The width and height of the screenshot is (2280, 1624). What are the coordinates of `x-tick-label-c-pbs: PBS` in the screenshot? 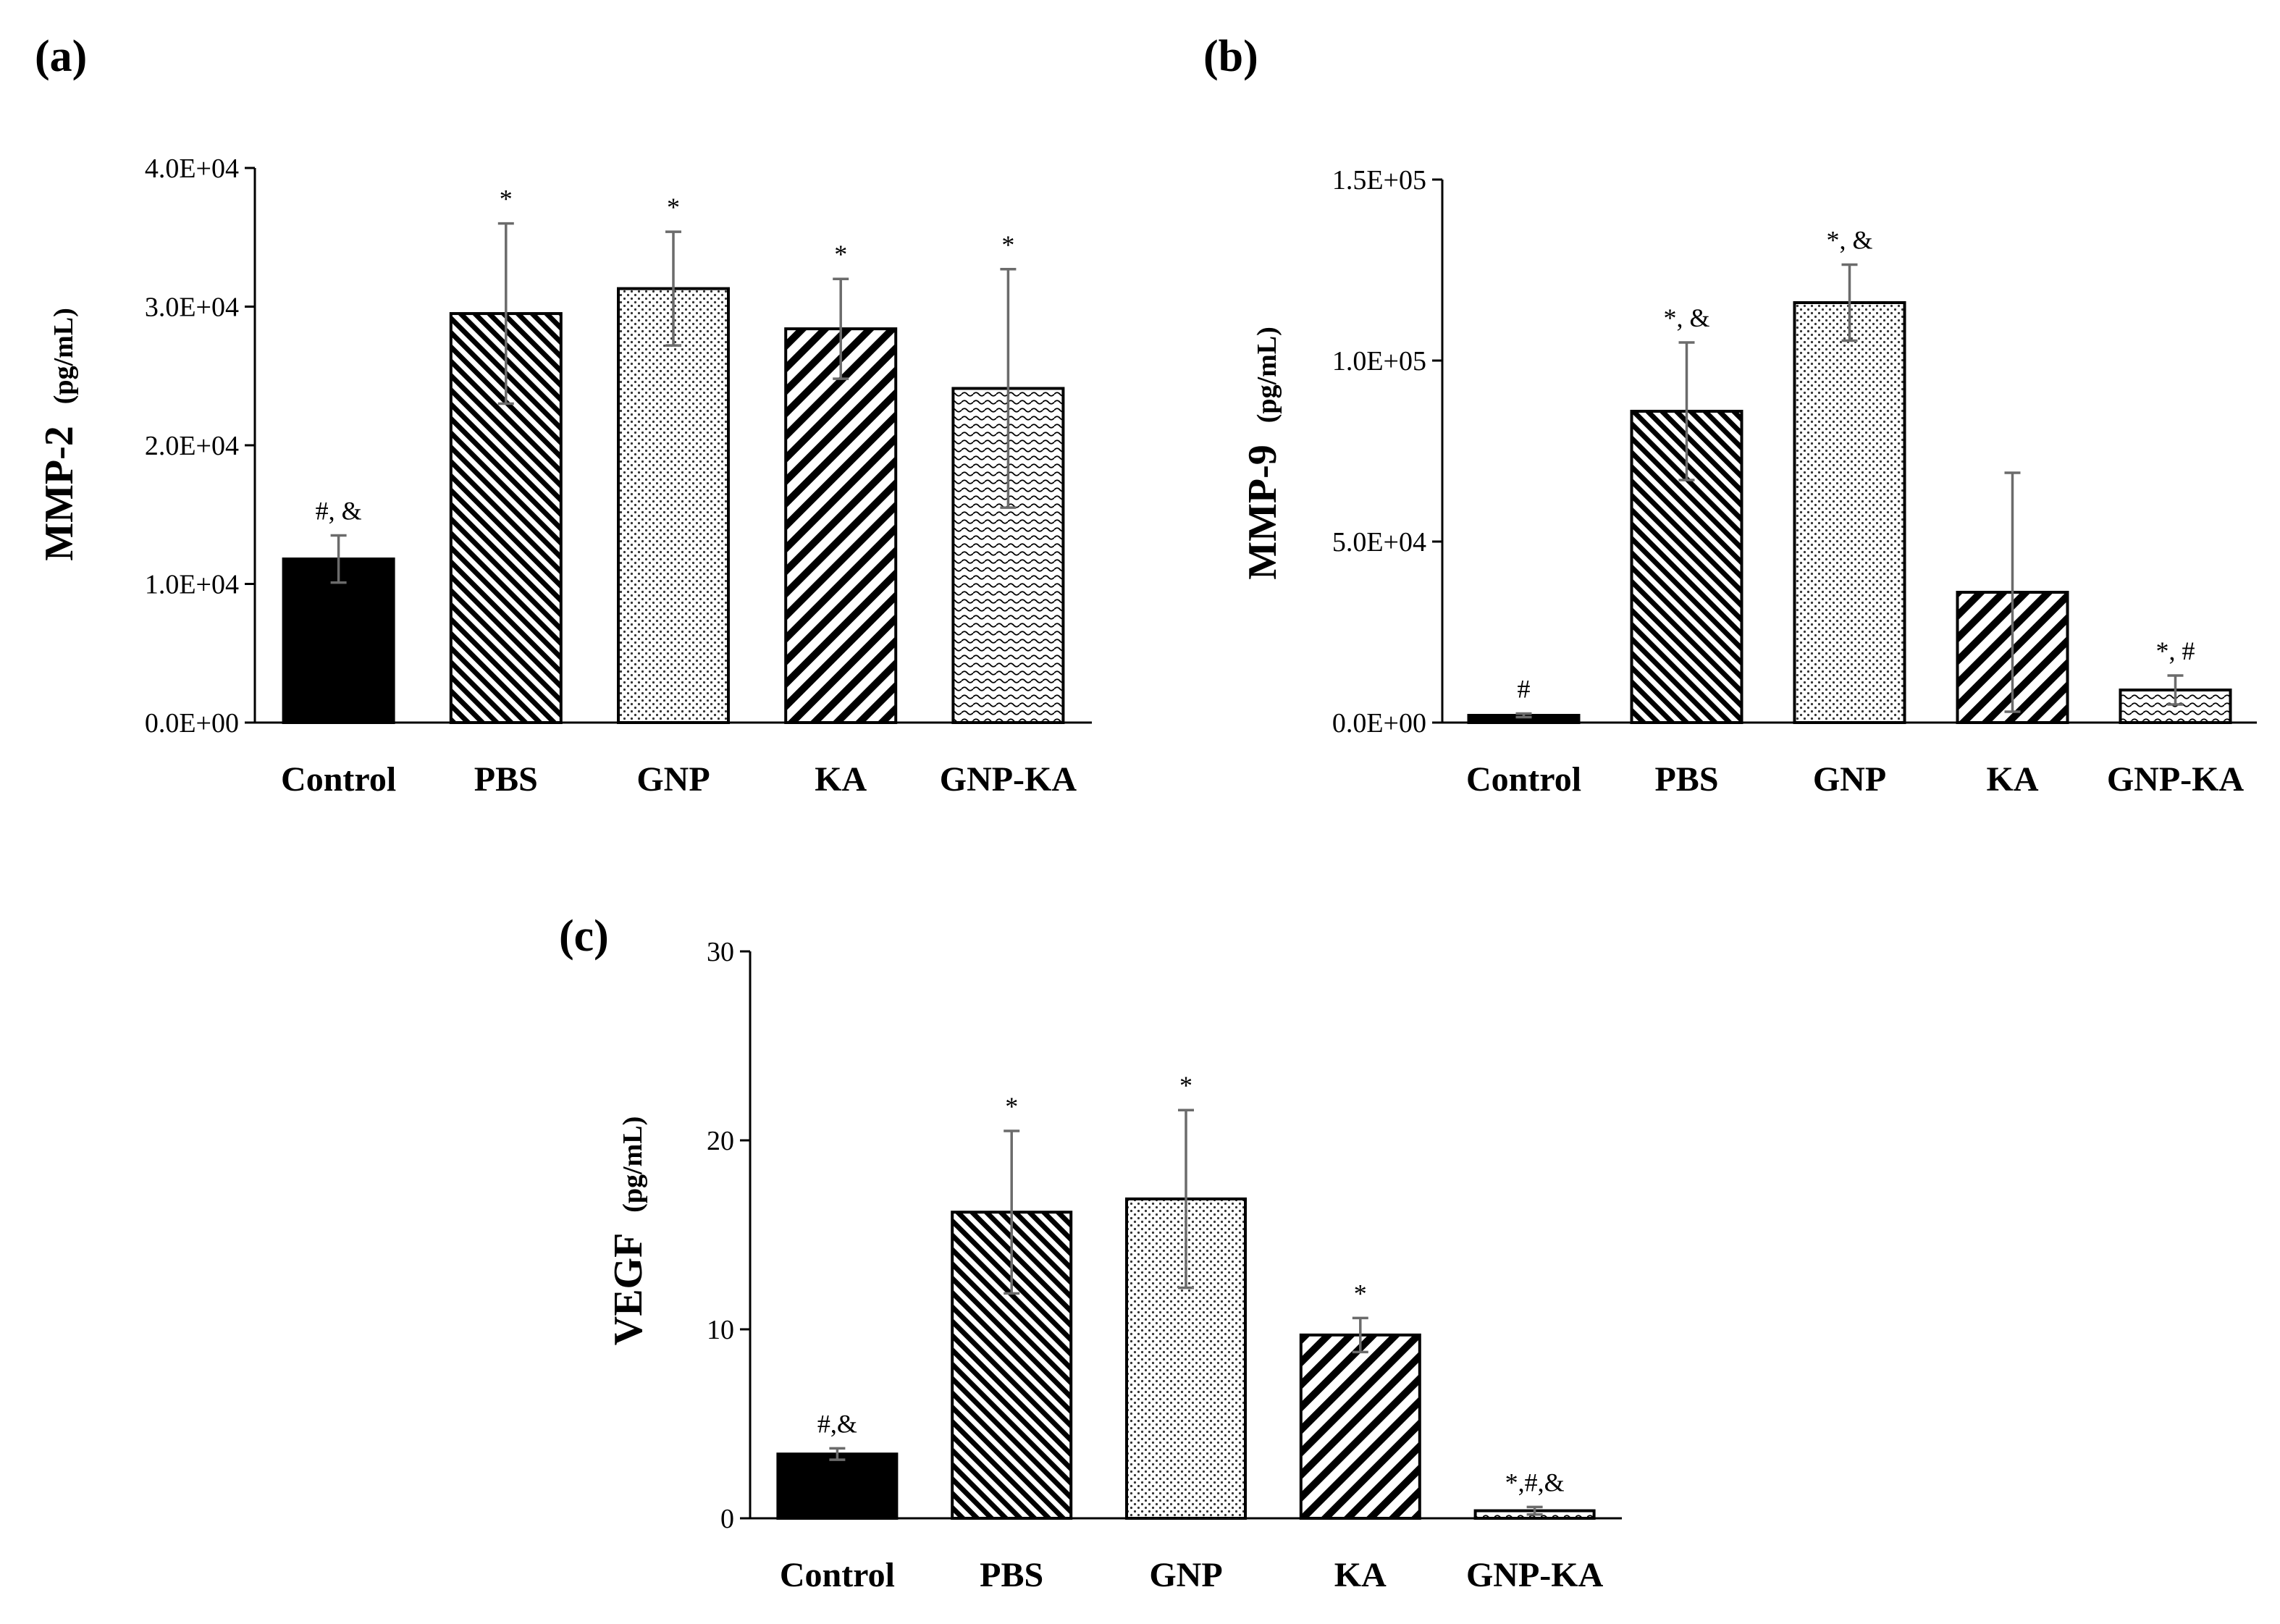 It's located at (1011, 1575).